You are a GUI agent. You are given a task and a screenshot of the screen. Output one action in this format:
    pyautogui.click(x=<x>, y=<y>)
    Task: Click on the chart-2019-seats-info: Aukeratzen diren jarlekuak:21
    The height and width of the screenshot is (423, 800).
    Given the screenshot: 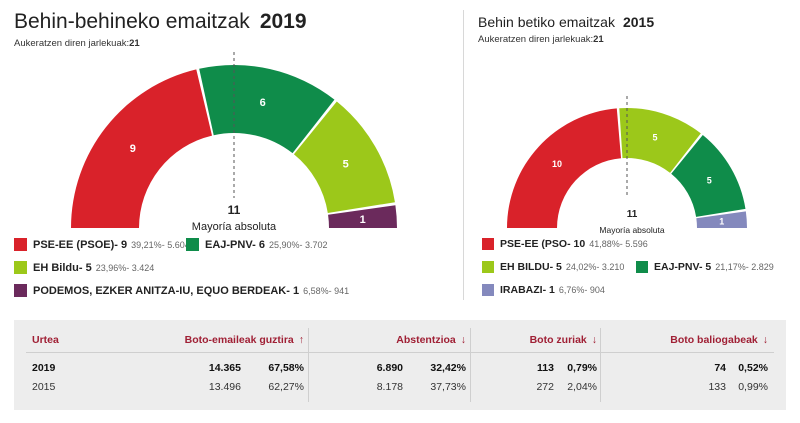 What is the action you would take?
    pyautogui.click(x=77, y=43)
    